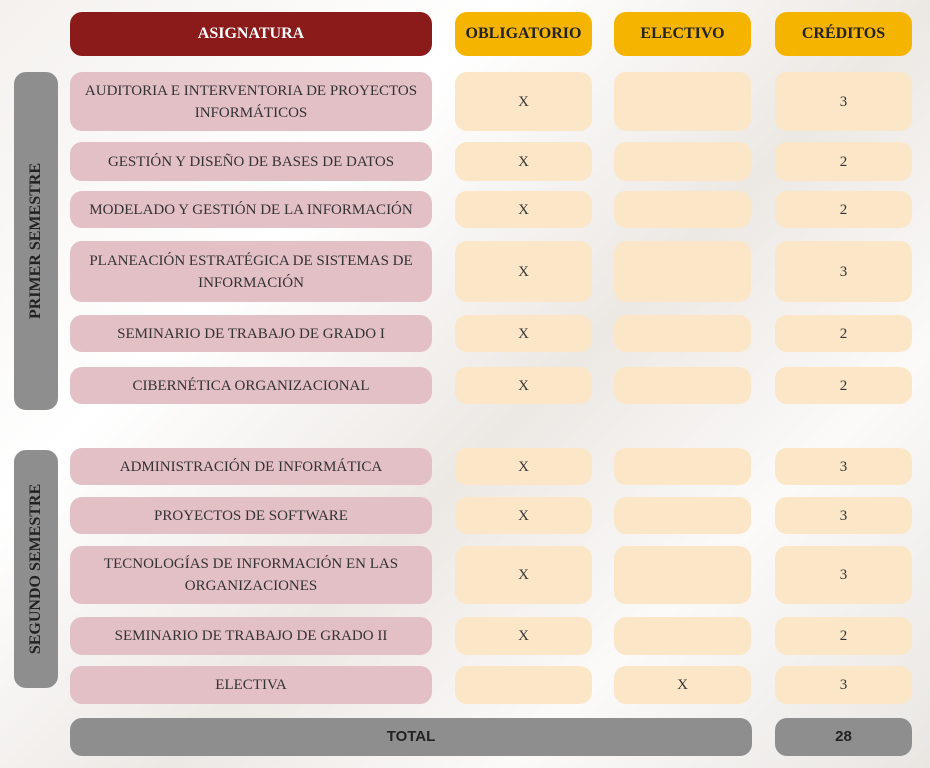  I want to click on subject: SEMINARIO DE TRABAJO DE GRADO I, so click(251, 333).